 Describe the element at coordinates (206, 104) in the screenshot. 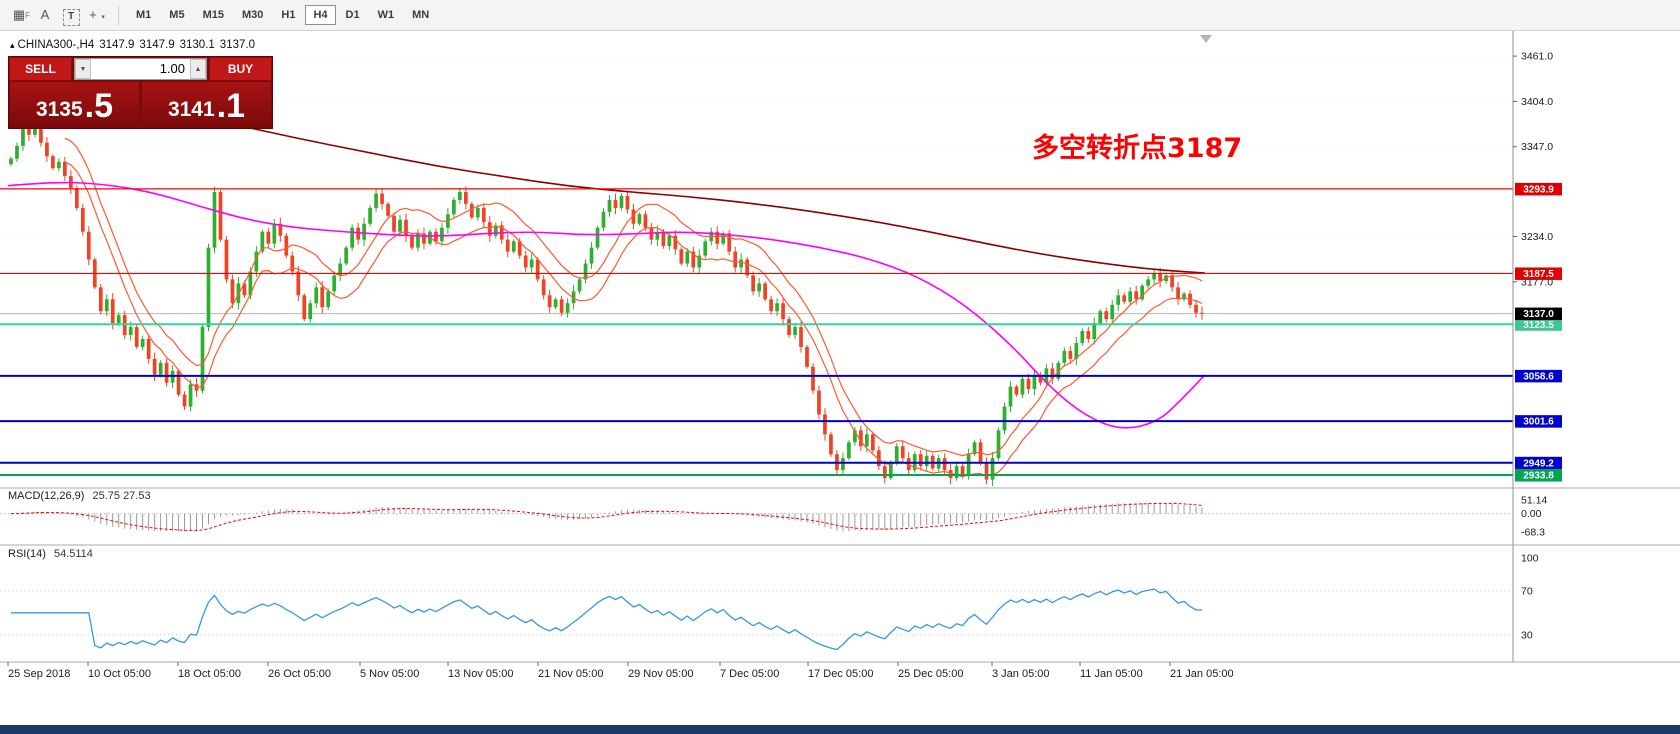

I see `buy-price-display: 3141 .1` at that location.